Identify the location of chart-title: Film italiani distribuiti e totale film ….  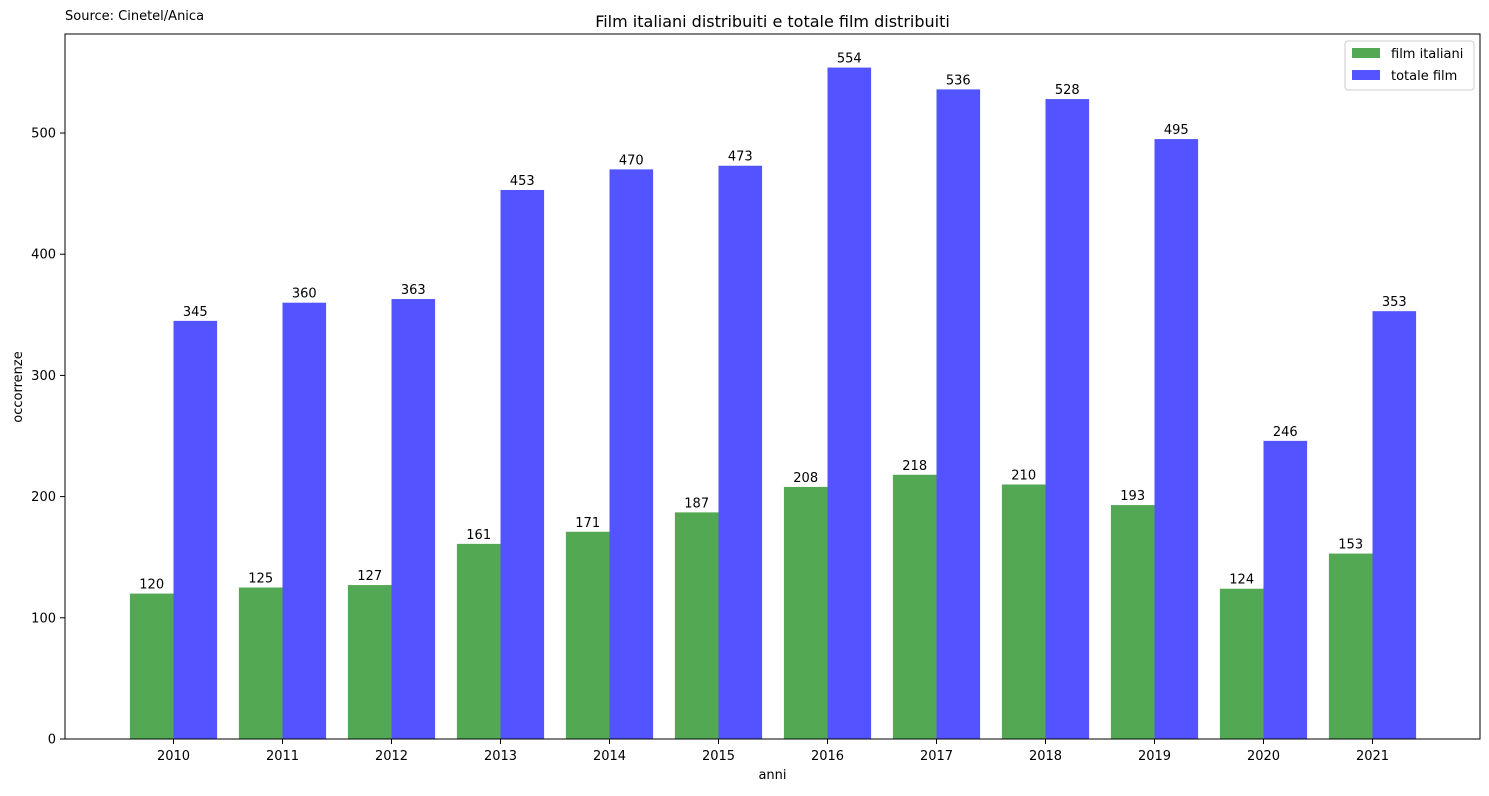
(772, 21).